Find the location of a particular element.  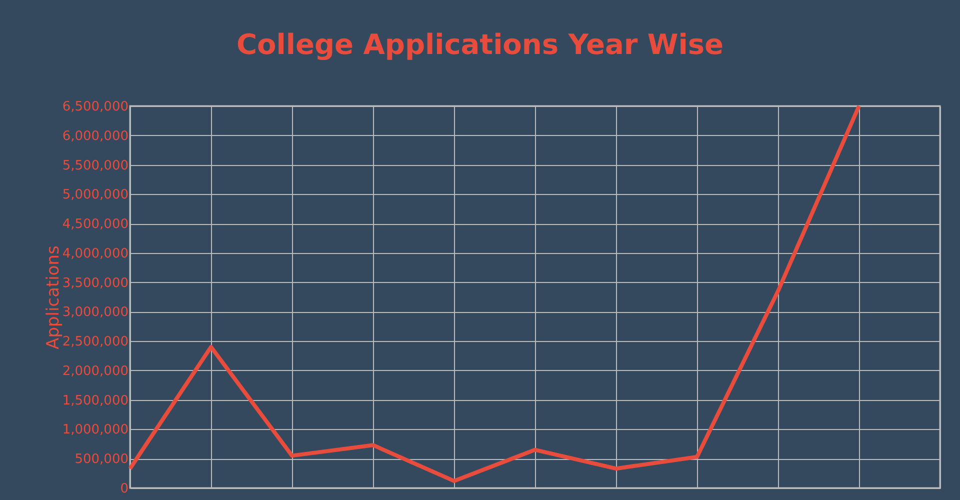

y-tick-label: 3,500,000 is located at coordinates (95, 283).